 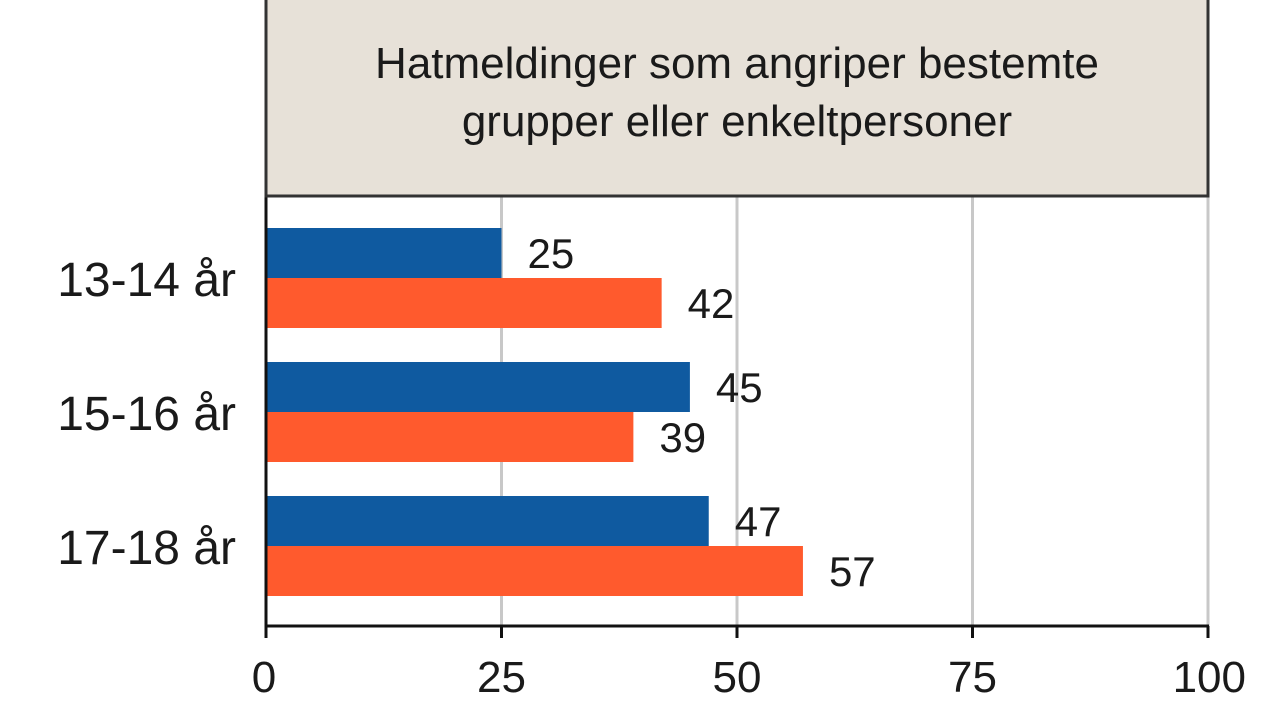 I want to click on title-line-1: Hatmeldinger som angriper bestemte, so click(x=737, y=63).